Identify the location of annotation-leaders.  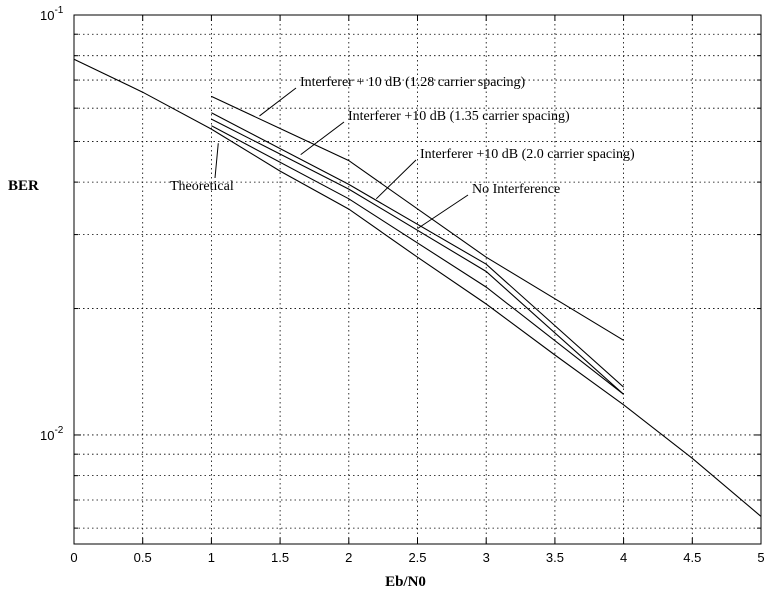
(341, 158).